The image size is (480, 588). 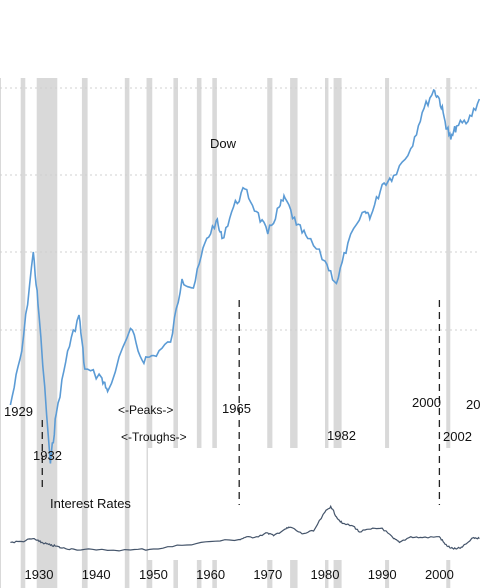 What do you see at coordinates (153, 574) in the screenshot?
I see `x-tick-1950: 1950` at bounding box center [153, 574].